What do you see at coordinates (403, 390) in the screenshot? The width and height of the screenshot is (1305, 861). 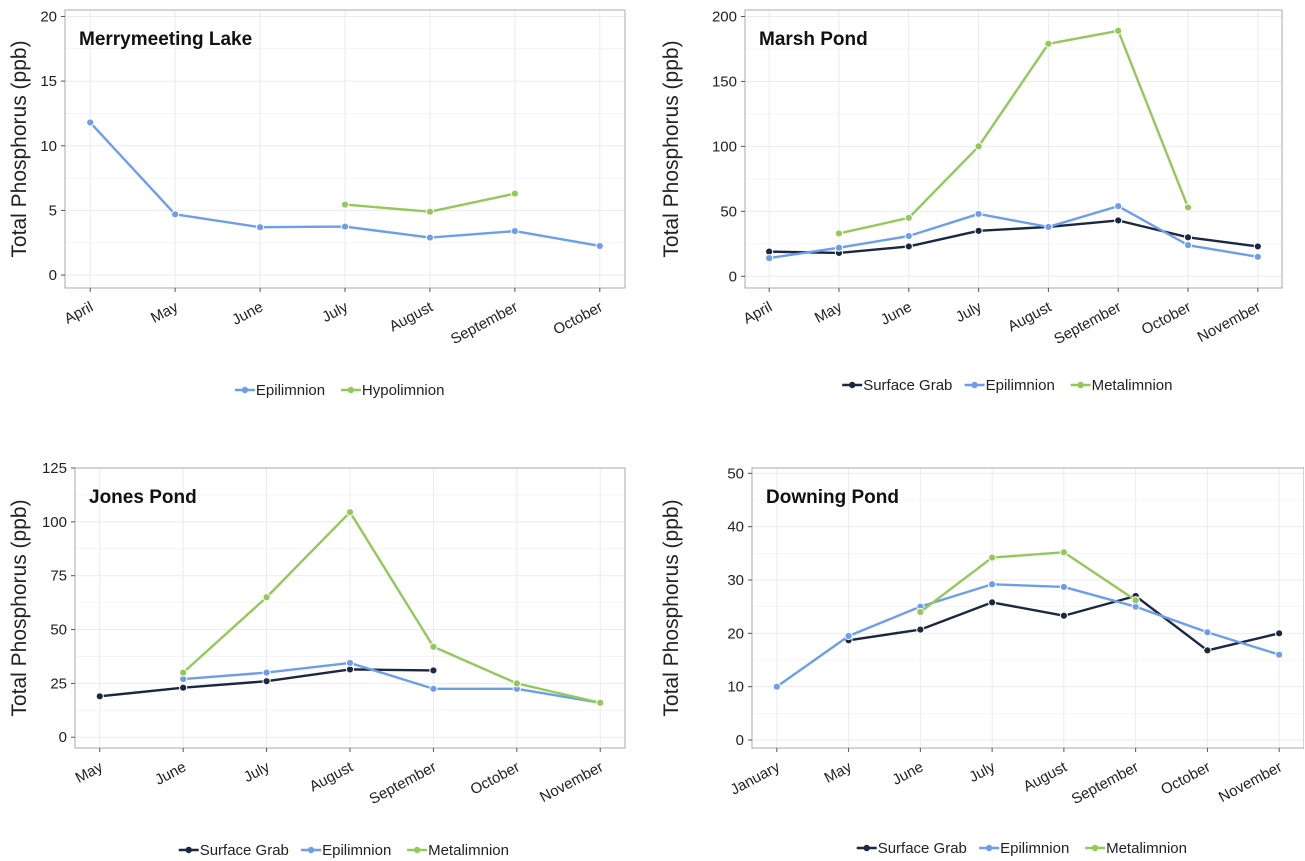 I see `legend-label: Hypolimnion` at bounding box center [403, 390].